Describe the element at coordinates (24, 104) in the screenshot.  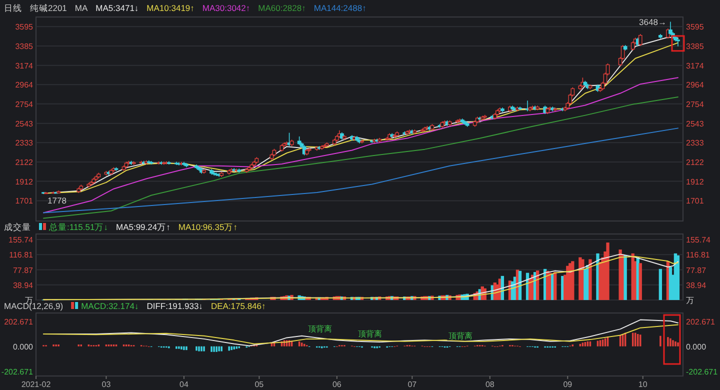
I see `y-tick-label: 2754` at that location.